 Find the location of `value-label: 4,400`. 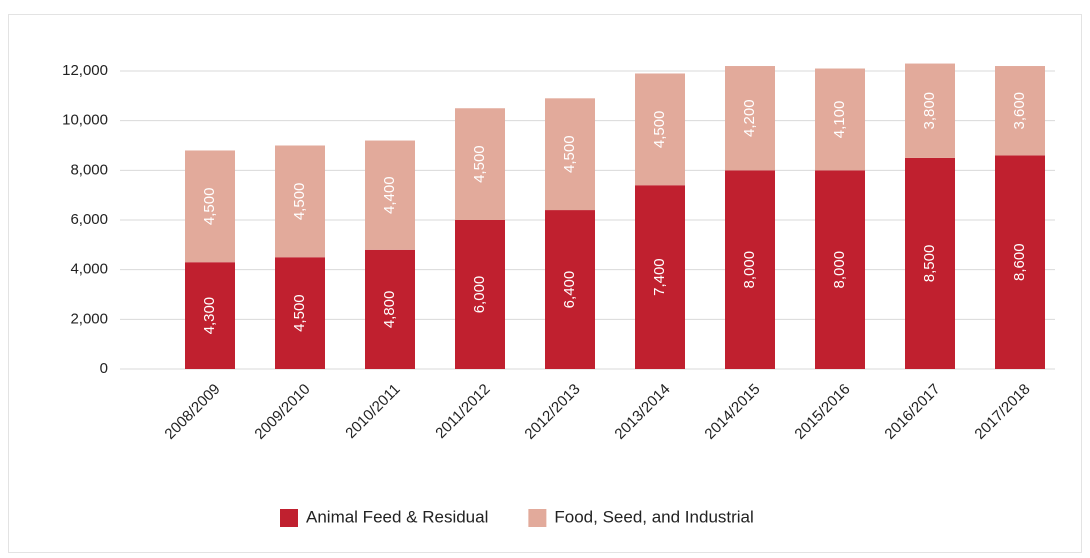

value-label: 4,400 is located at coordinates (389, 195).